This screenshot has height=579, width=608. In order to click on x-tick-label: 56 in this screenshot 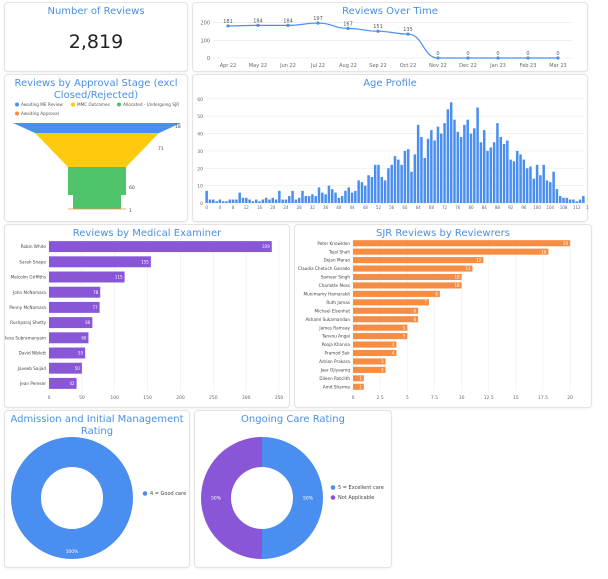, I will do `click(392, 207)`.